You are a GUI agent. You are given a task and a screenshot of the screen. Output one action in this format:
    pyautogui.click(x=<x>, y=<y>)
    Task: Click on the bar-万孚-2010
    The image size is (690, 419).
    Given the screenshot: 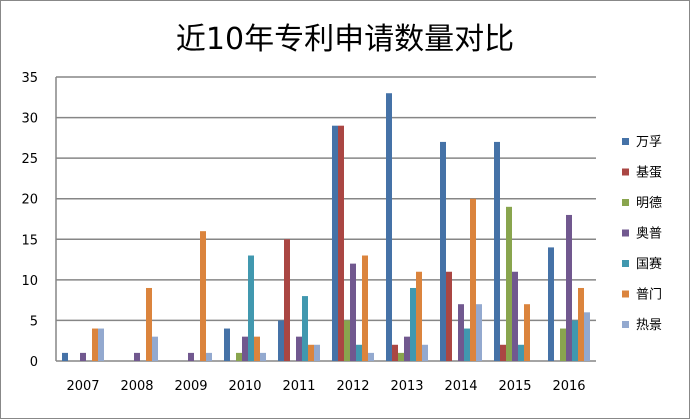 What is the action you would take?
    pyautogui.click(x=227, y=344)
    